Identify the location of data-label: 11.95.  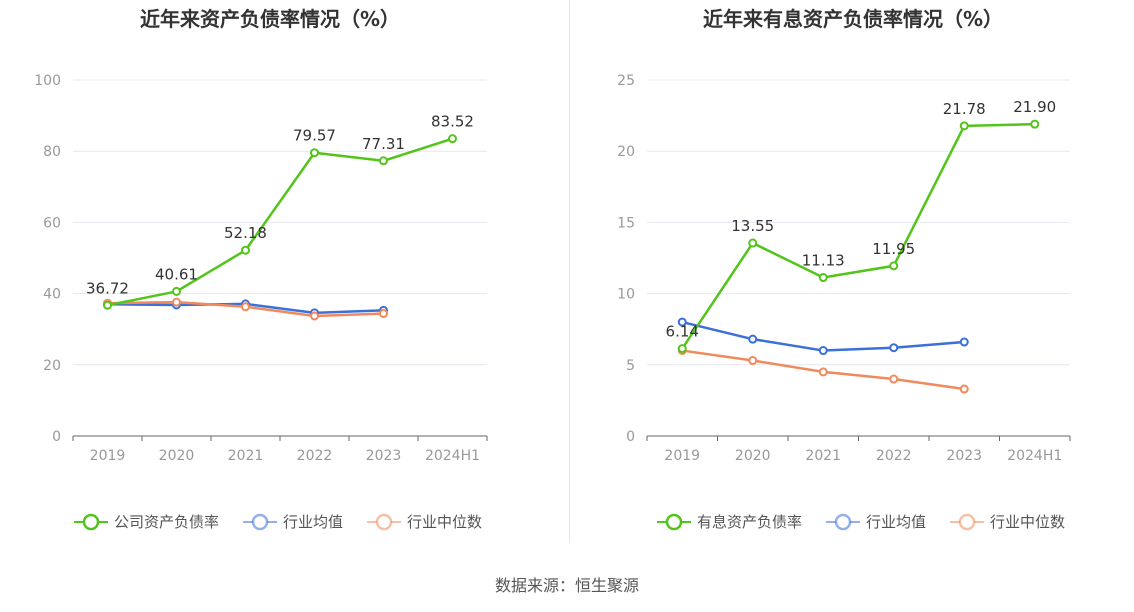
(893, 249).